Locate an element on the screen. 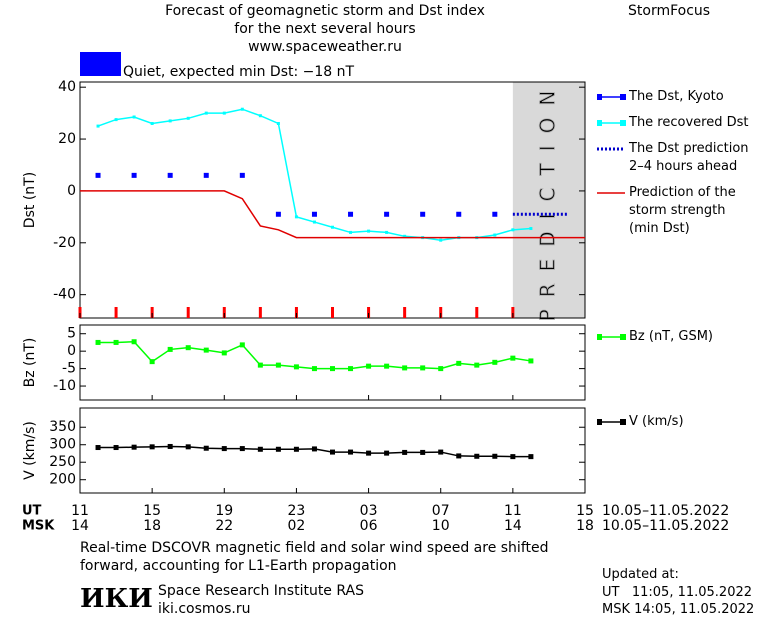 This screenshot has height=620, width=760. x-tick-label: 19 is located at coordinates (224, 511).